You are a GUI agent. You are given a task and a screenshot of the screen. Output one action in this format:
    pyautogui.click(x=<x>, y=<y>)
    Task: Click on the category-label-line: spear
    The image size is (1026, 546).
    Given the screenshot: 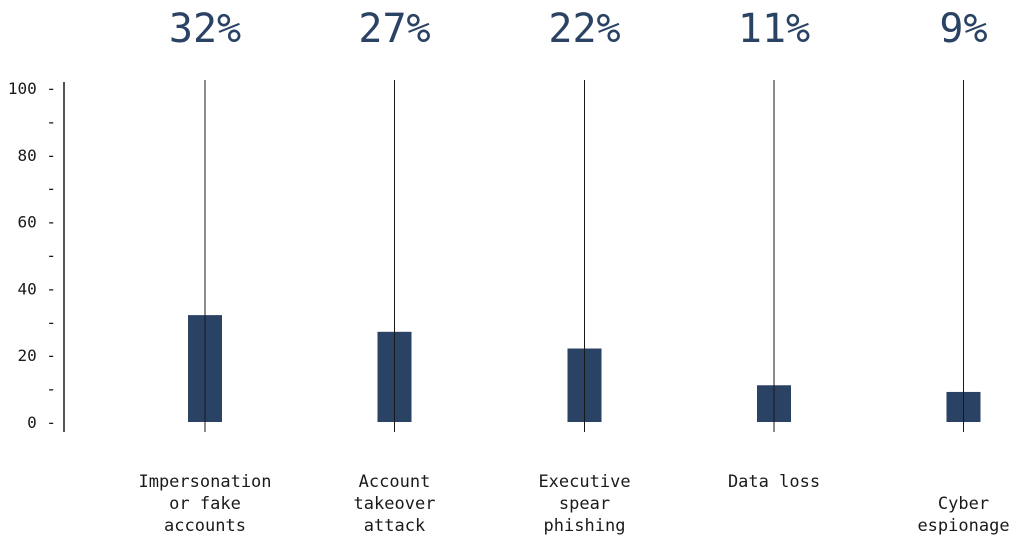 What is the action you would take?
    pyautogui.click(x=584, y=504)
    